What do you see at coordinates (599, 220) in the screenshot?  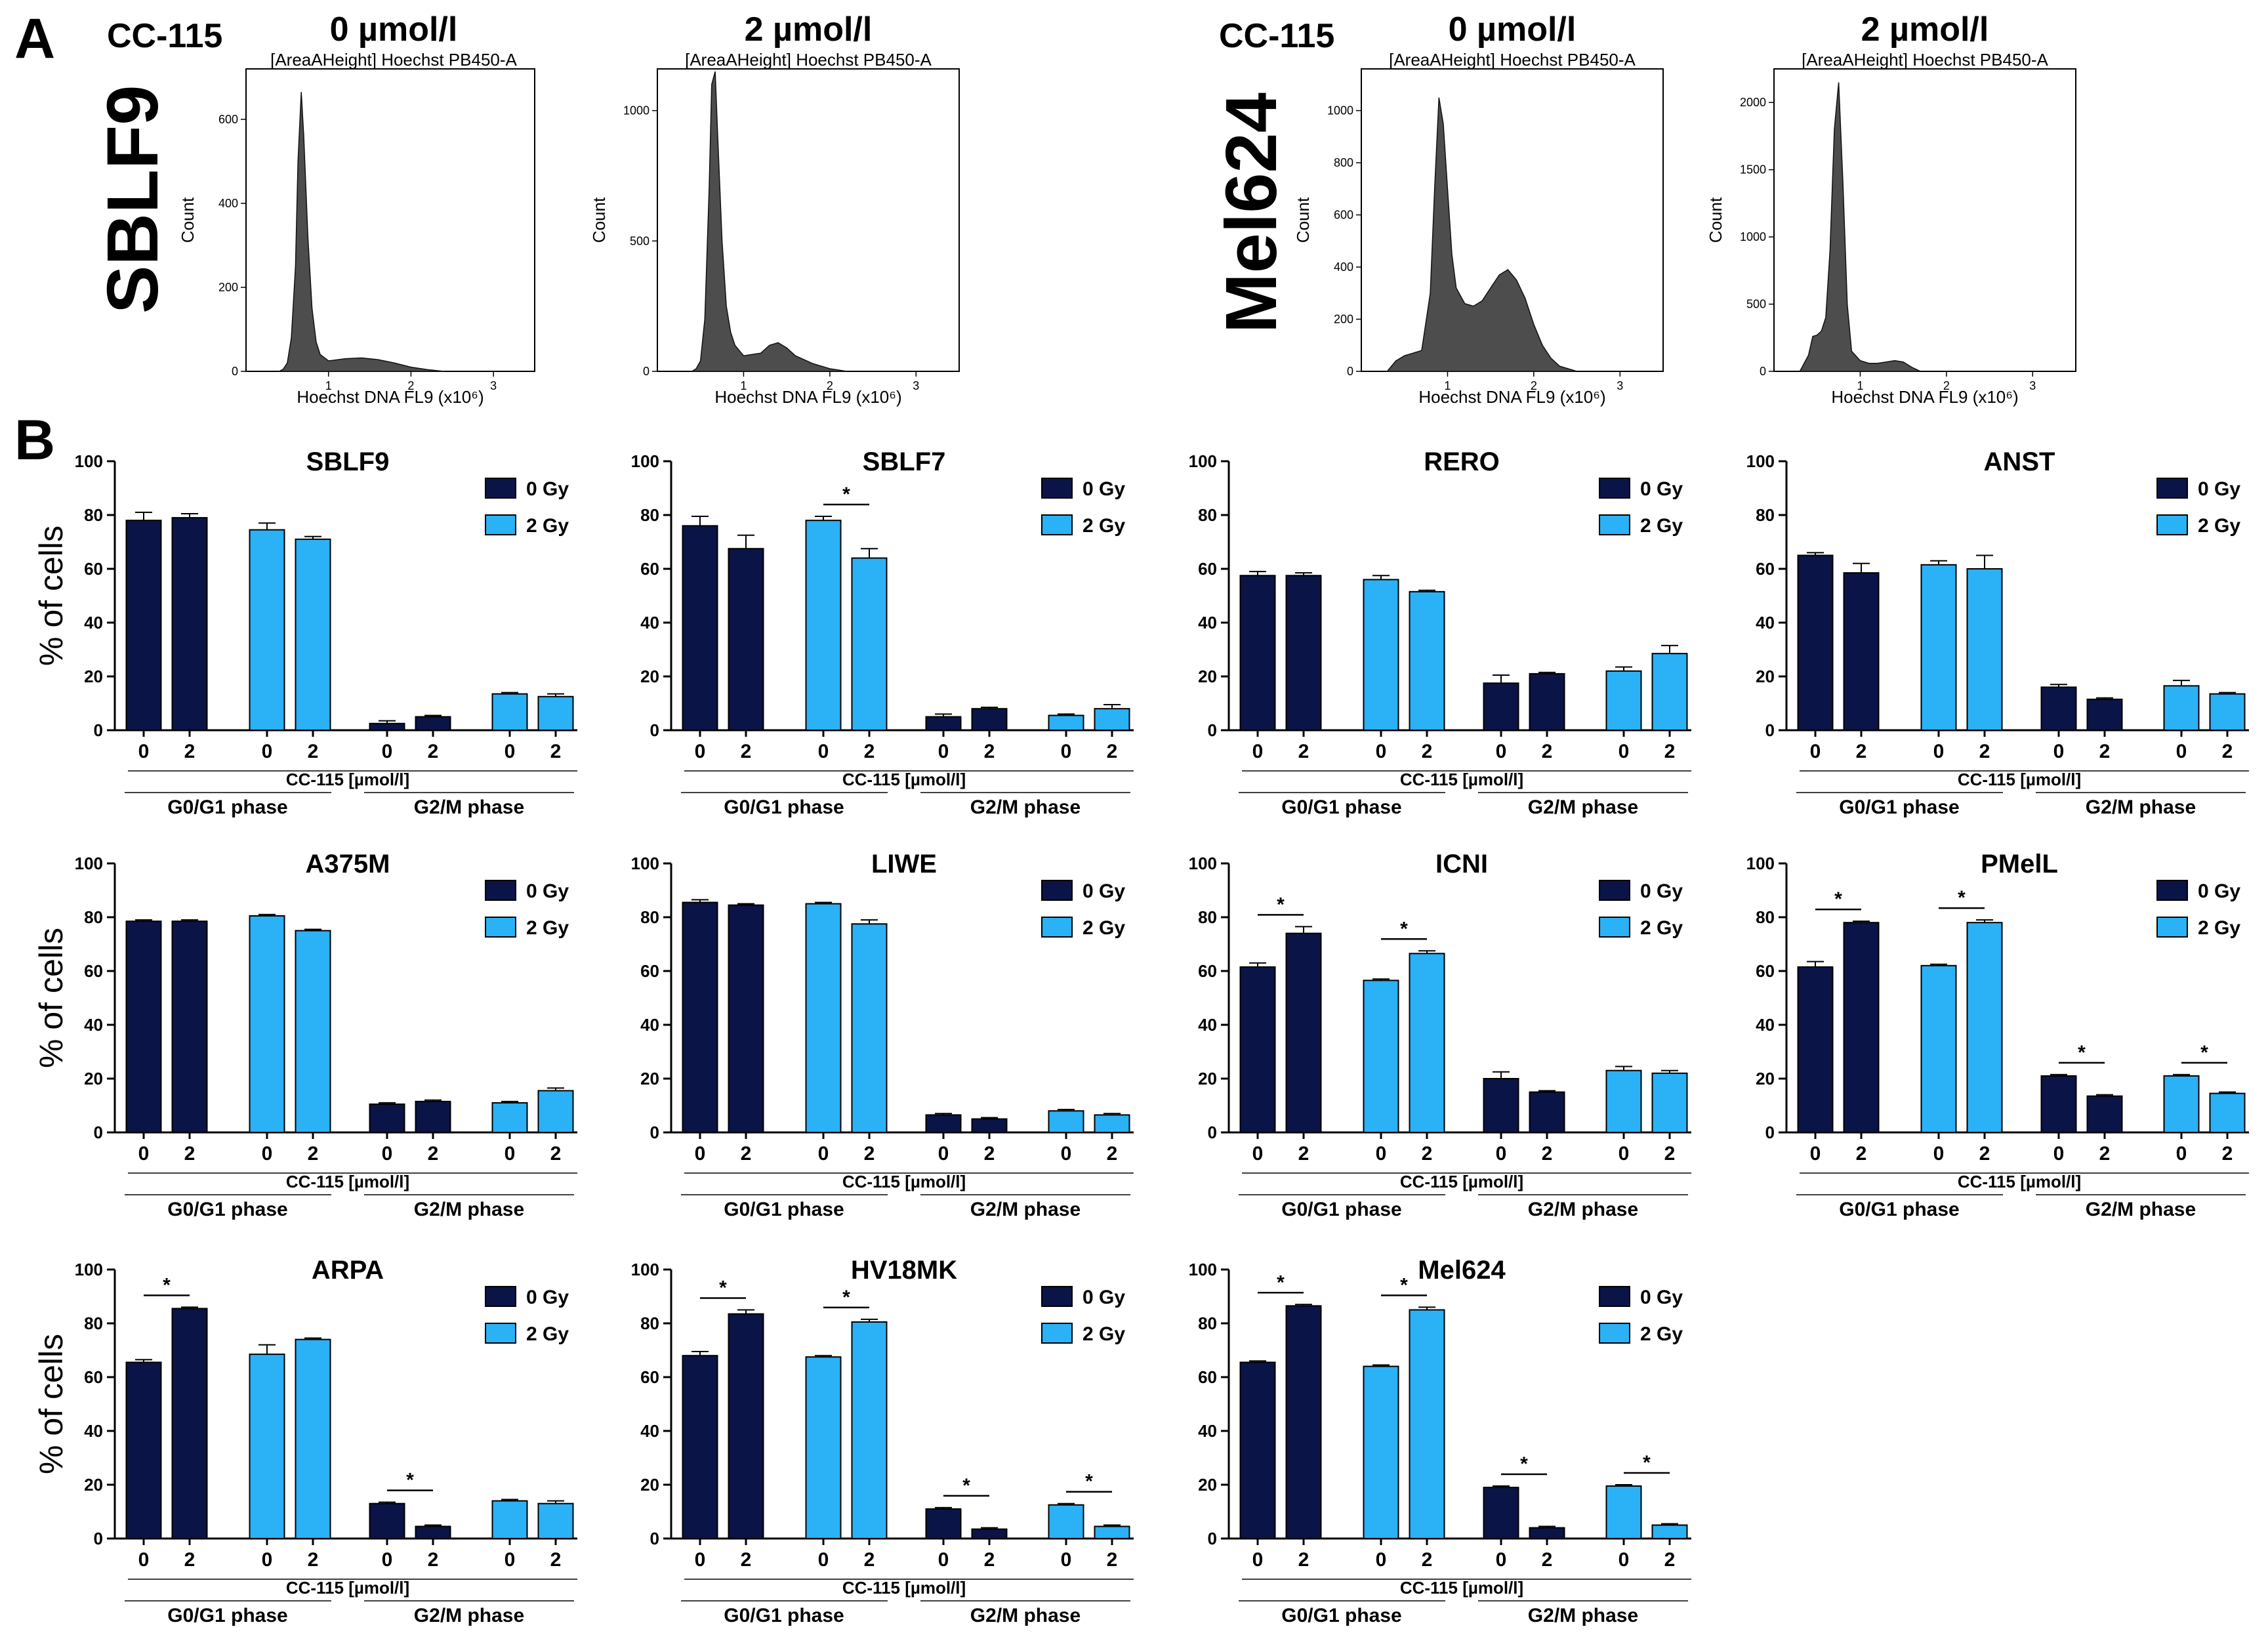 I see `y-axis-label: Count` at bounding box center [599, 220].